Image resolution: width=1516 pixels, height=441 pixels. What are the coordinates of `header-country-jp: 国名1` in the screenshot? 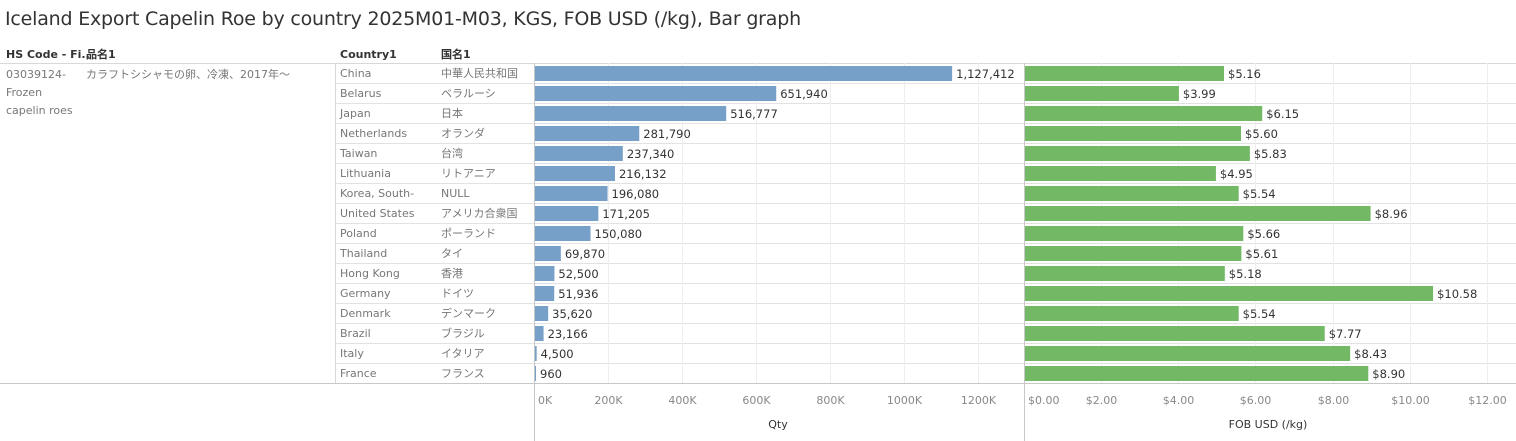 It's located at (456, 54).